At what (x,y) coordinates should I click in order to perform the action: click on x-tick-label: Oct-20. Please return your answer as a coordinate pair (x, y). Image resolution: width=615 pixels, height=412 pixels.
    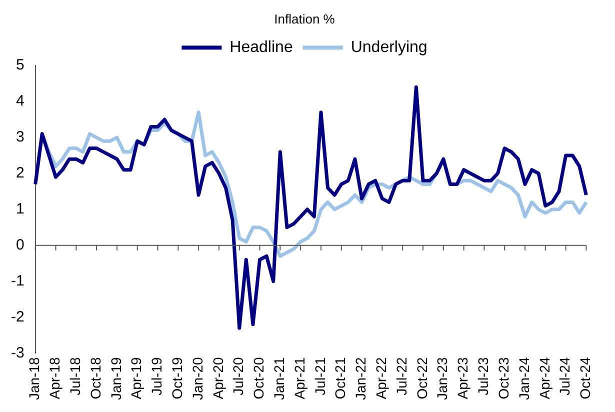
    Looking at the image, I should click on (258, 378).